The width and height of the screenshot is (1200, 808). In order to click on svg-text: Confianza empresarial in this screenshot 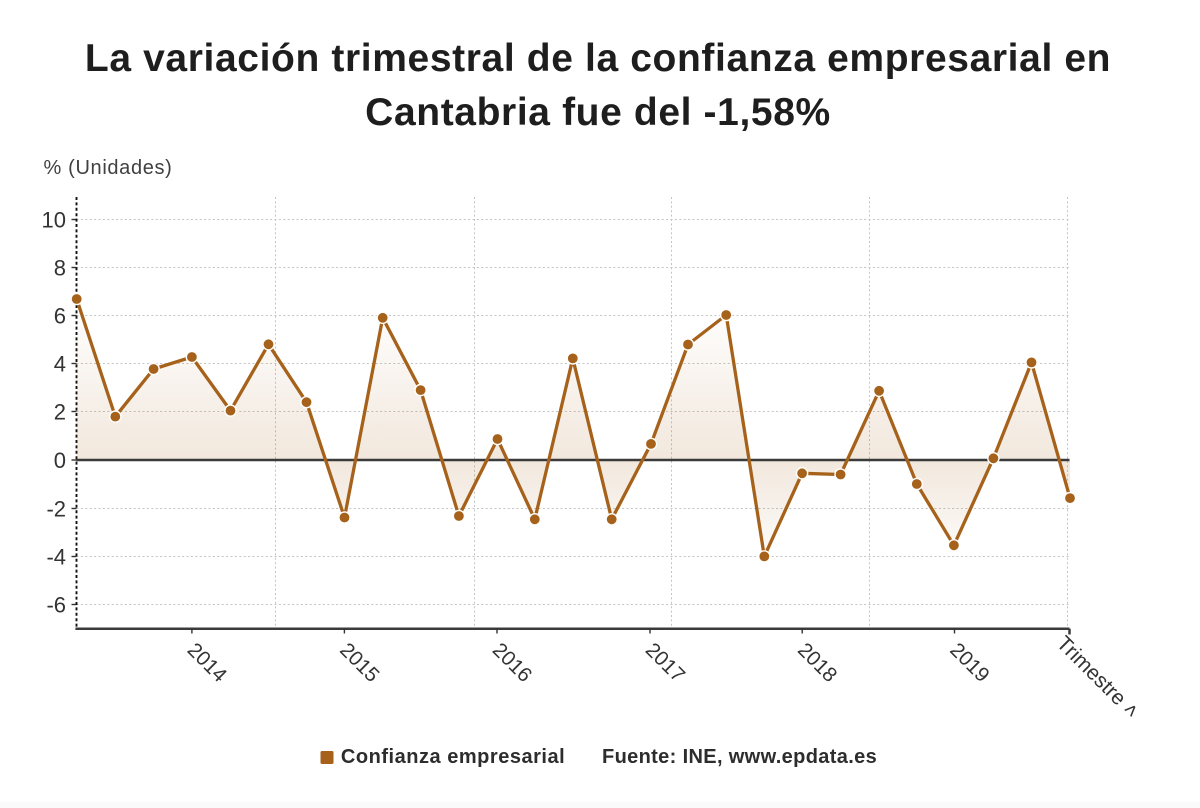, I will do `click(453, 757)`.